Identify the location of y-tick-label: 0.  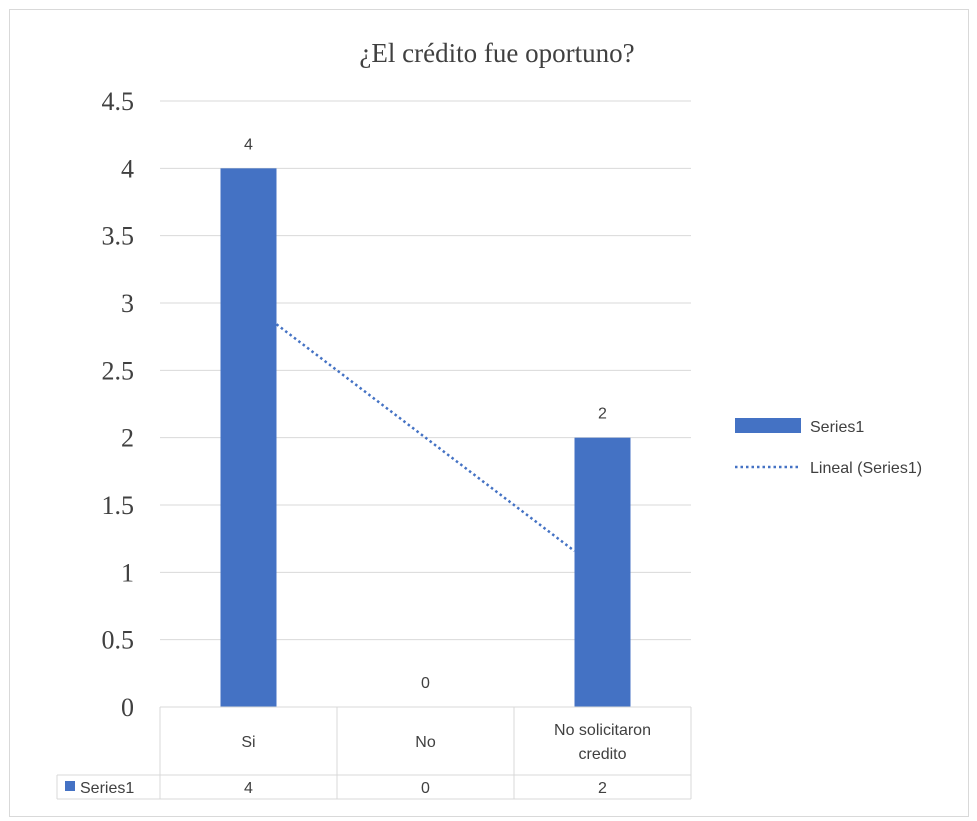
(127, 707).